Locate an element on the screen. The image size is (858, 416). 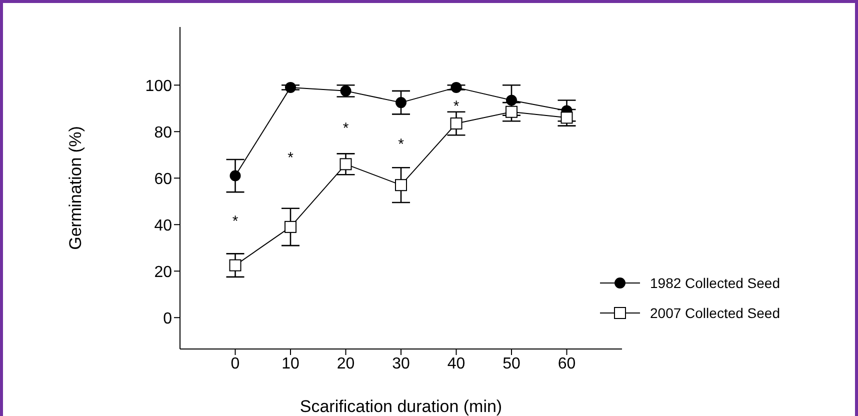
y-tick-label: 0 is located at coordinates (167, 319).